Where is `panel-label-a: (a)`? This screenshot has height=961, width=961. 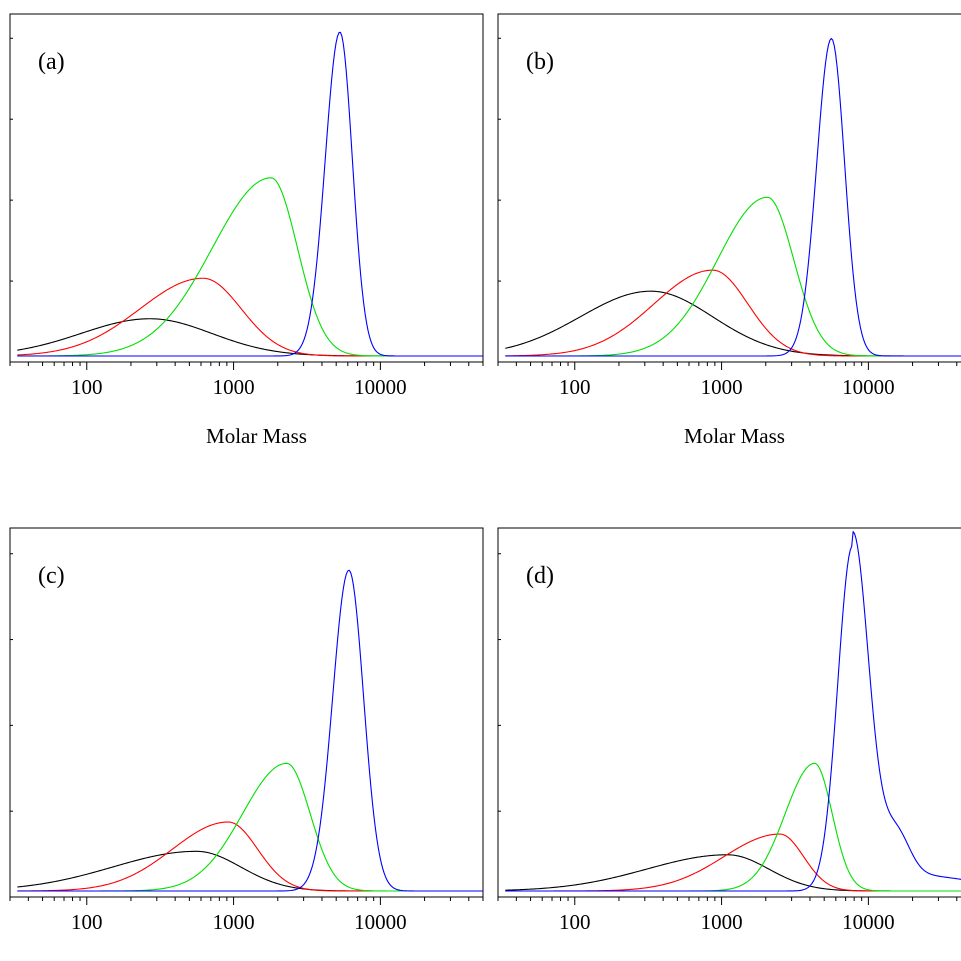 panel-label-a: (a) is located at coordinates (51, 62).